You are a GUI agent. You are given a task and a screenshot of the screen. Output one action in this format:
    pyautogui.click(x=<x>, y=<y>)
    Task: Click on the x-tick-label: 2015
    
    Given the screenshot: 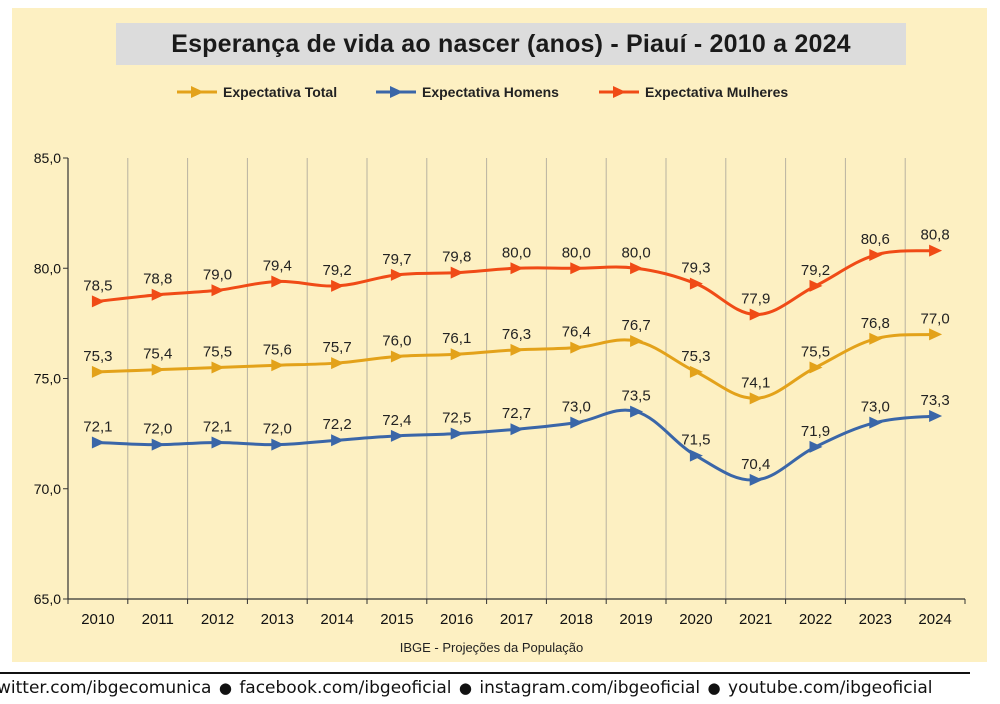 What is the action you would take?
    pyautogui.click(x=396, y=619)
    